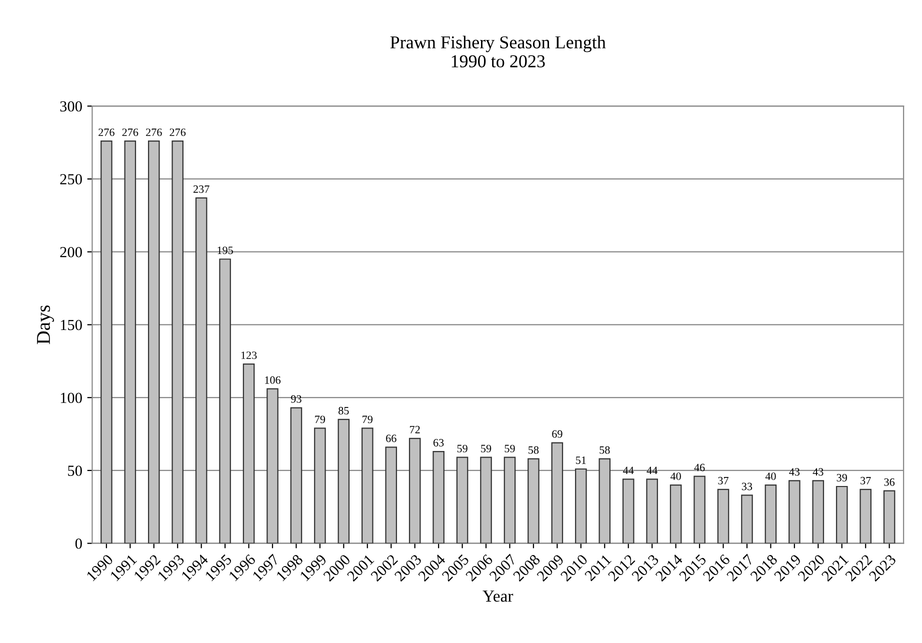  I want to click on data-label: 72, so click(415, 430).